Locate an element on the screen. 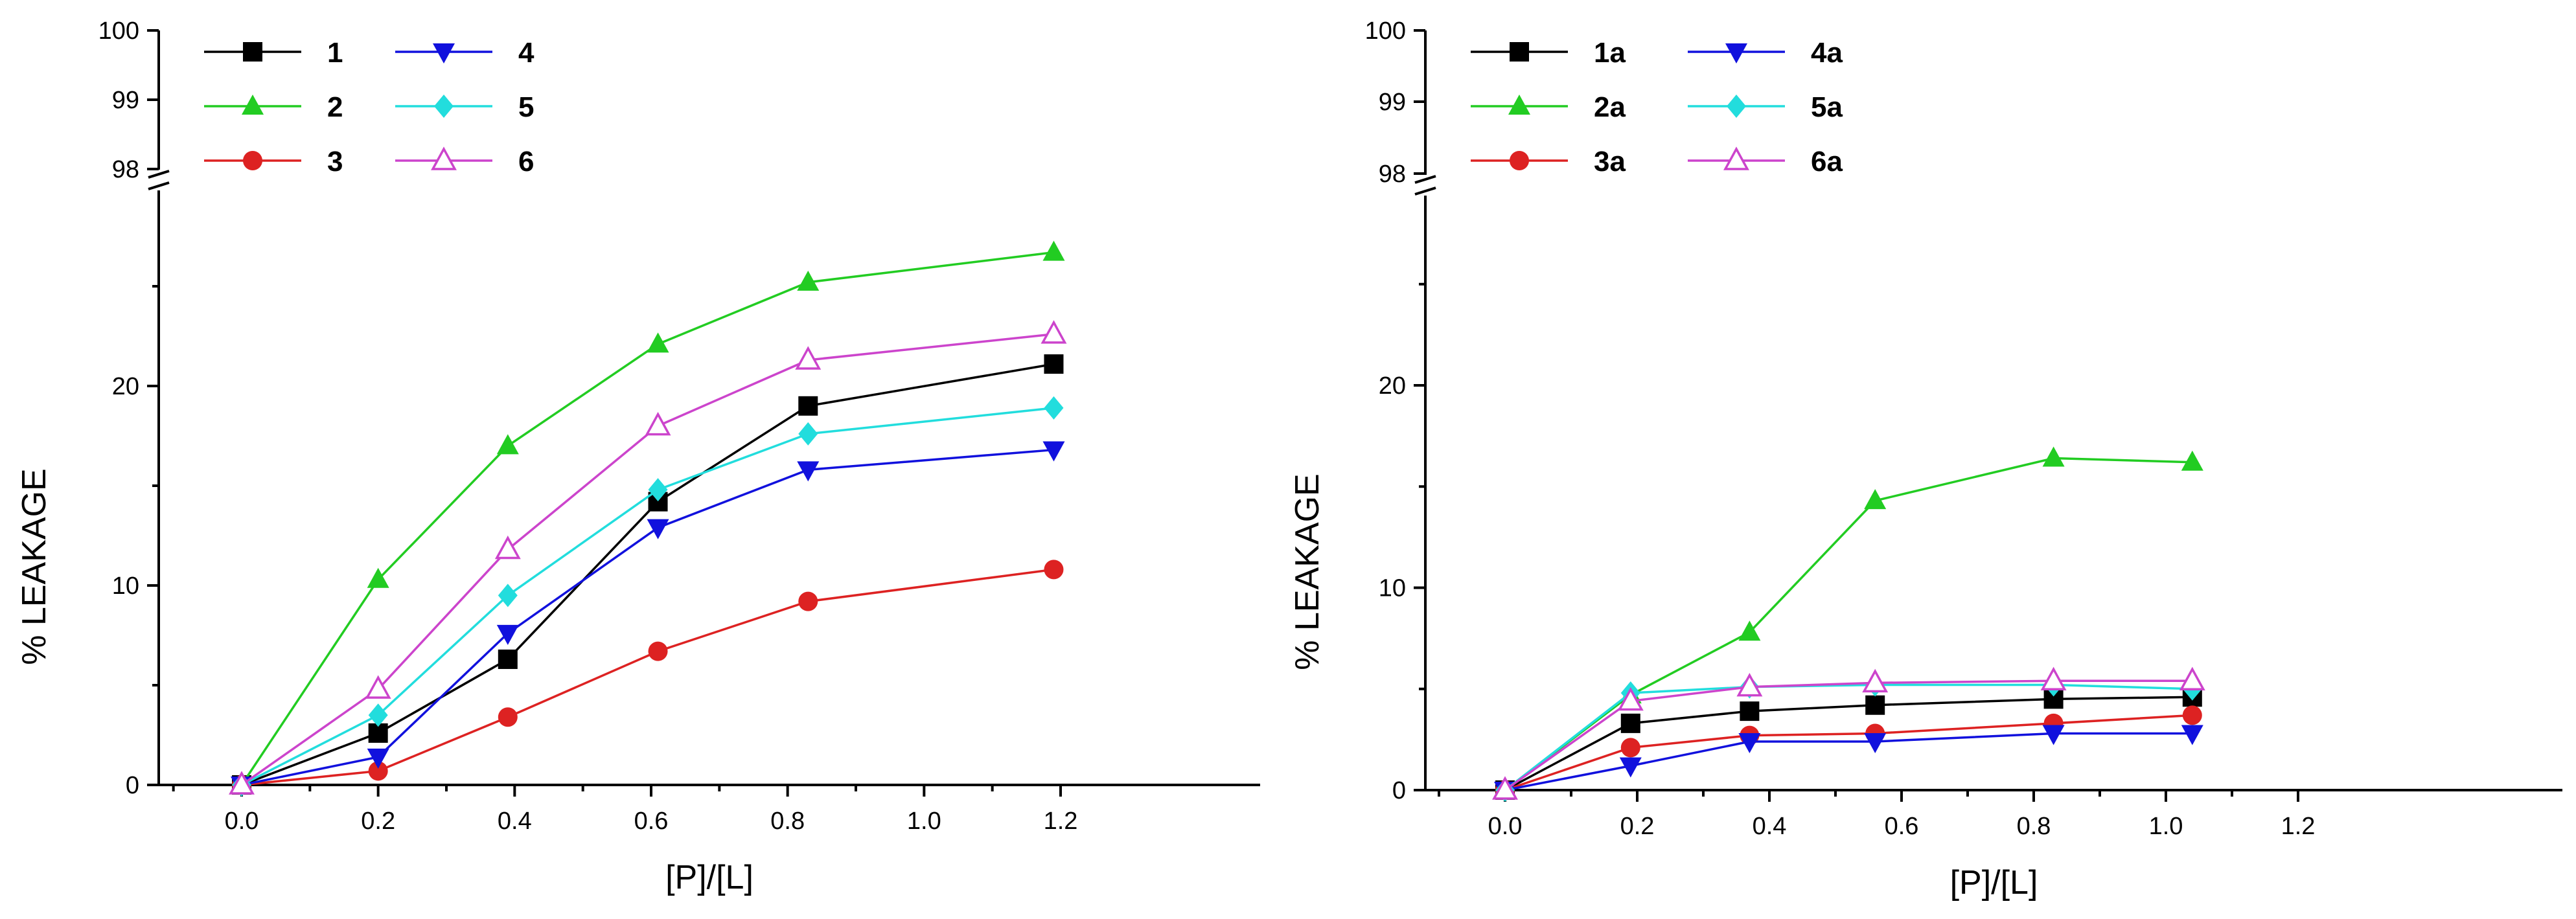 This screenshot has height=919, width=2576. legend-item: 4a is located at coordinates (1766, 53).